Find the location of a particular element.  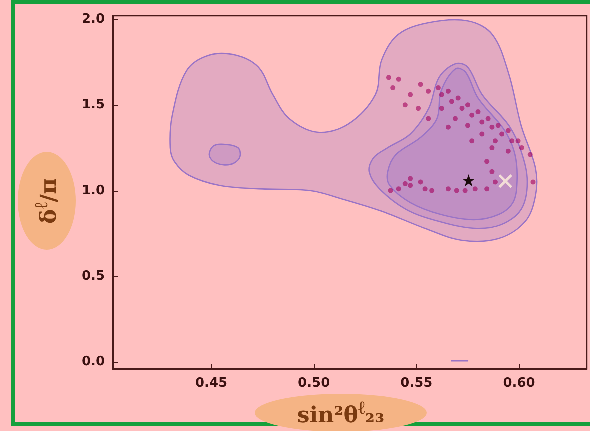

x-tick-label: 0.55 is located at coordinates (416, 383).